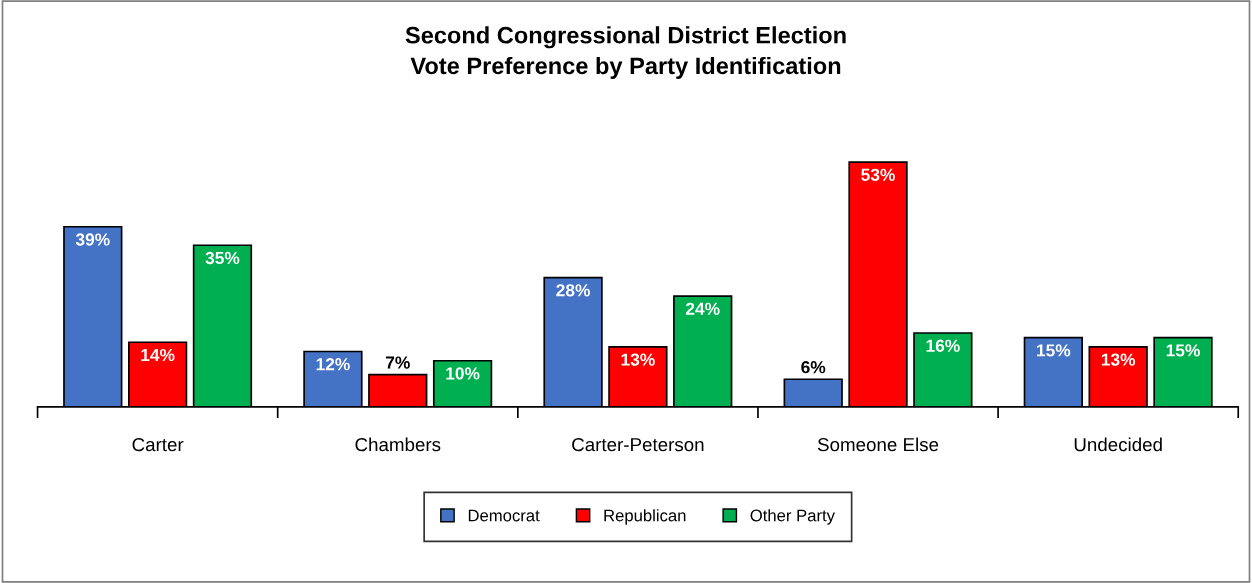 This screenshot has width=1252, height=583. What do you see at coordinates (813, 367) in the screenshot?
I see `data-label: 6%` at bounding box center [813, 367].